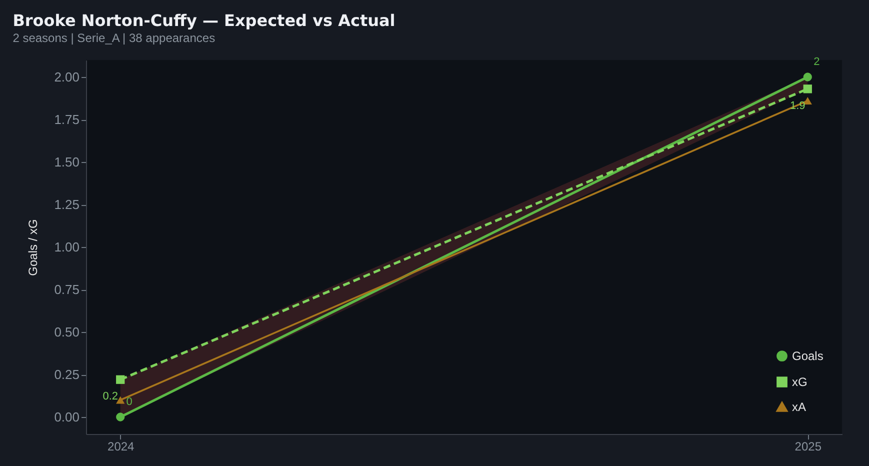  What do you see at coordinates (67, 204) in the screenshot?
I see `y-tick-label: 1.25` at bounding box center [67, 204].